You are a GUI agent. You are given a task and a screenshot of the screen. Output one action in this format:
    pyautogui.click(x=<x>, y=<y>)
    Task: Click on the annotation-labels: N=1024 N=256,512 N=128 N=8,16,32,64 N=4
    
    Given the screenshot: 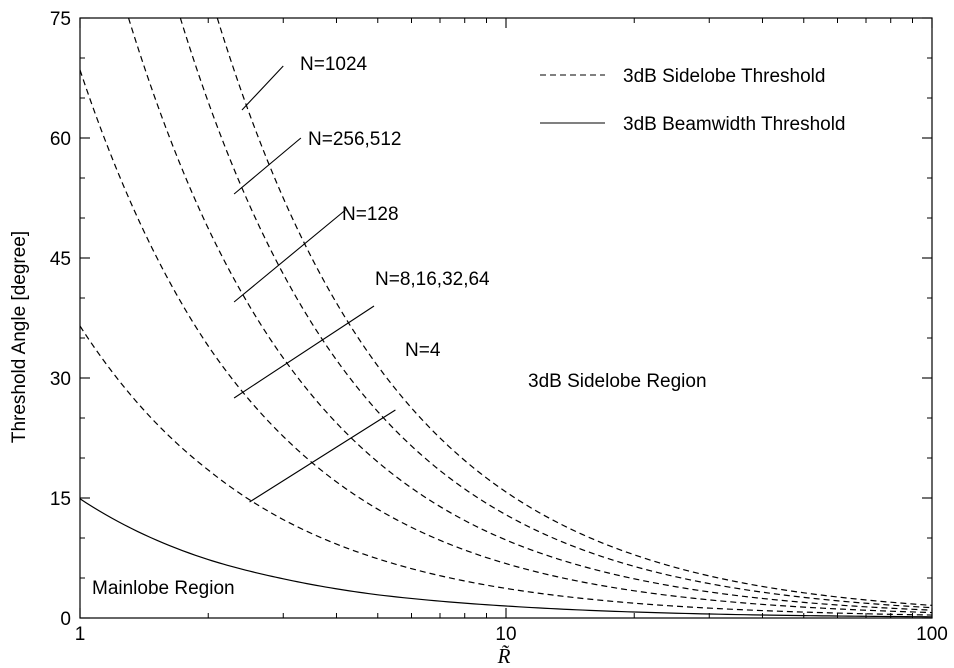 What is the action you would take?
    pyautogui.click(x=395, y=207)
    